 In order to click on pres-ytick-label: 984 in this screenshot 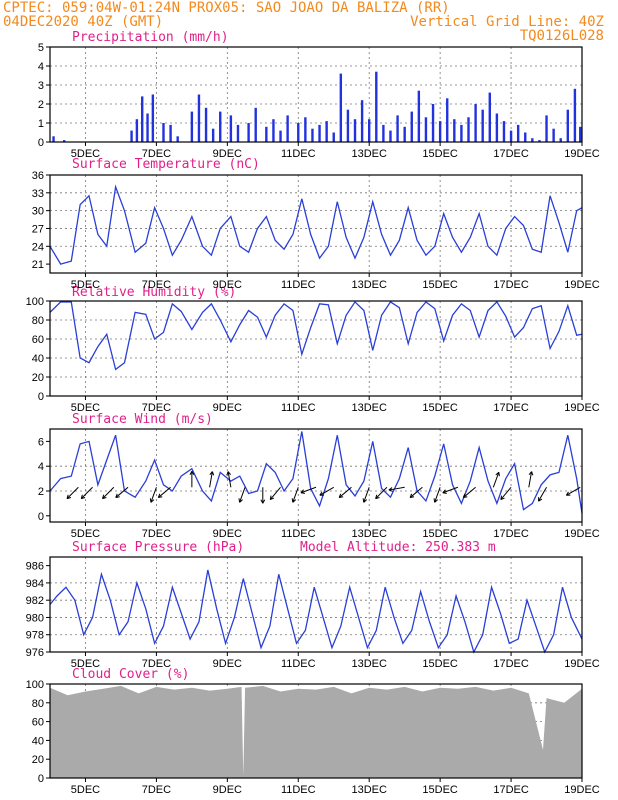, I will do `click(35, 584)`.